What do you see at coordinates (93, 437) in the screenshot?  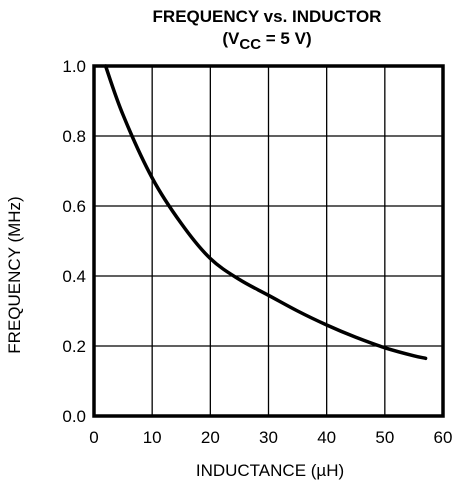 I see `x-tick-label: 0` at bounding box center [93, 437].